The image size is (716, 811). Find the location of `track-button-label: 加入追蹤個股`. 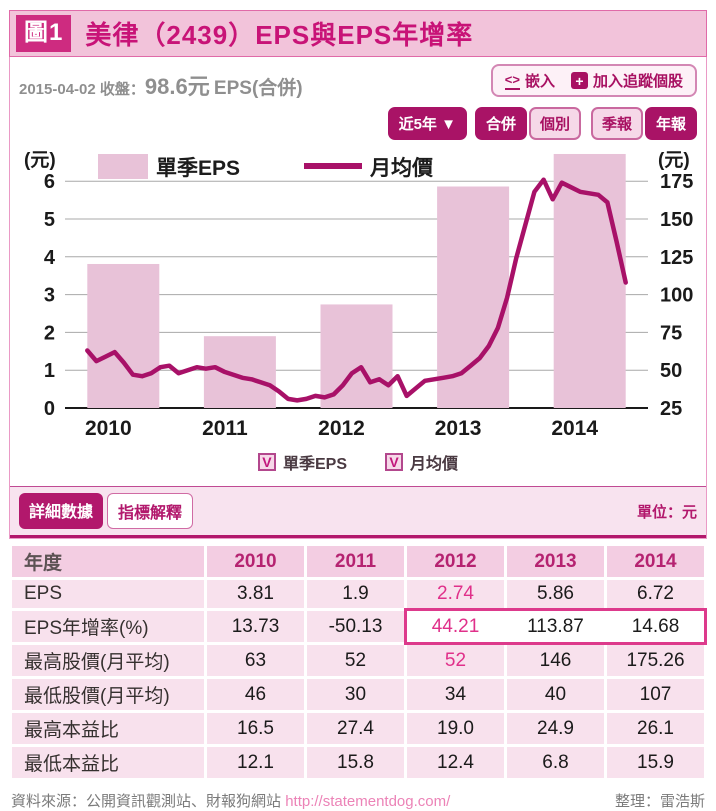

track-button-label: 加入追蹤個股 is located at coordinates (637, 81).